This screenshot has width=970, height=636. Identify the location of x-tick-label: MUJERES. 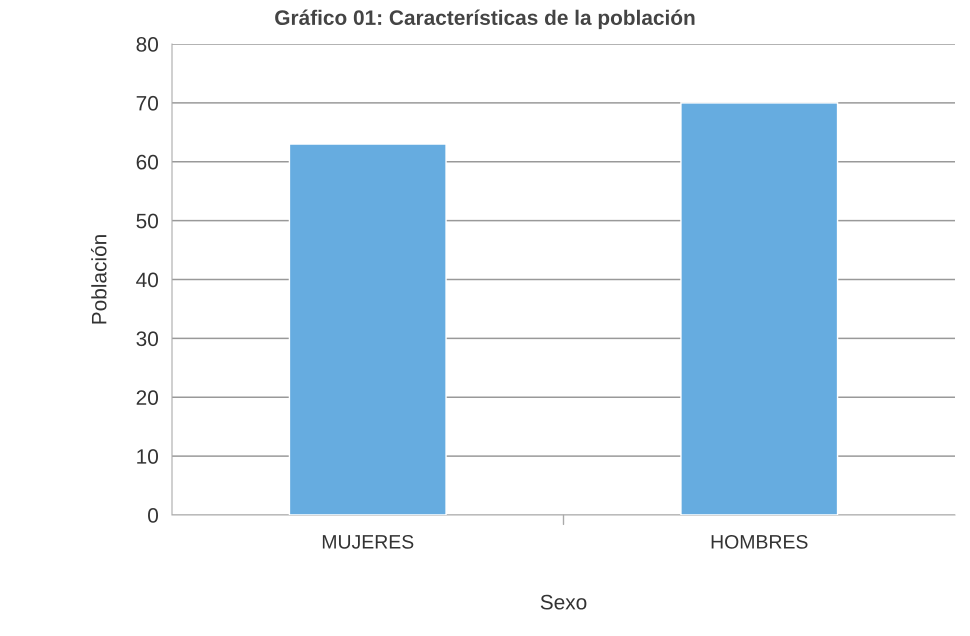
(368, 541).